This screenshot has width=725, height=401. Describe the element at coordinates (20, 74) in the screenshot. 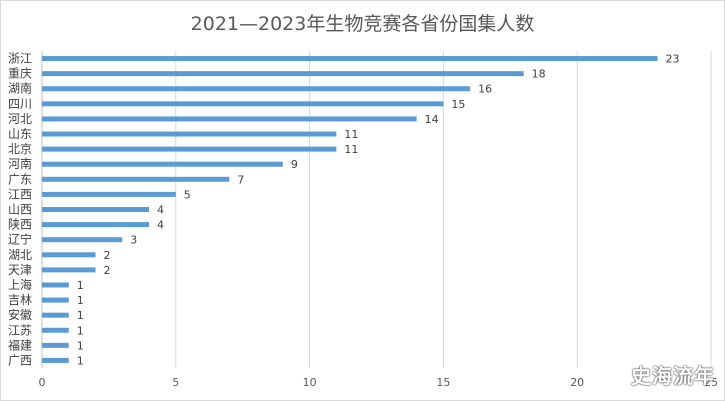

I see `category-label: 重庆` at that location.